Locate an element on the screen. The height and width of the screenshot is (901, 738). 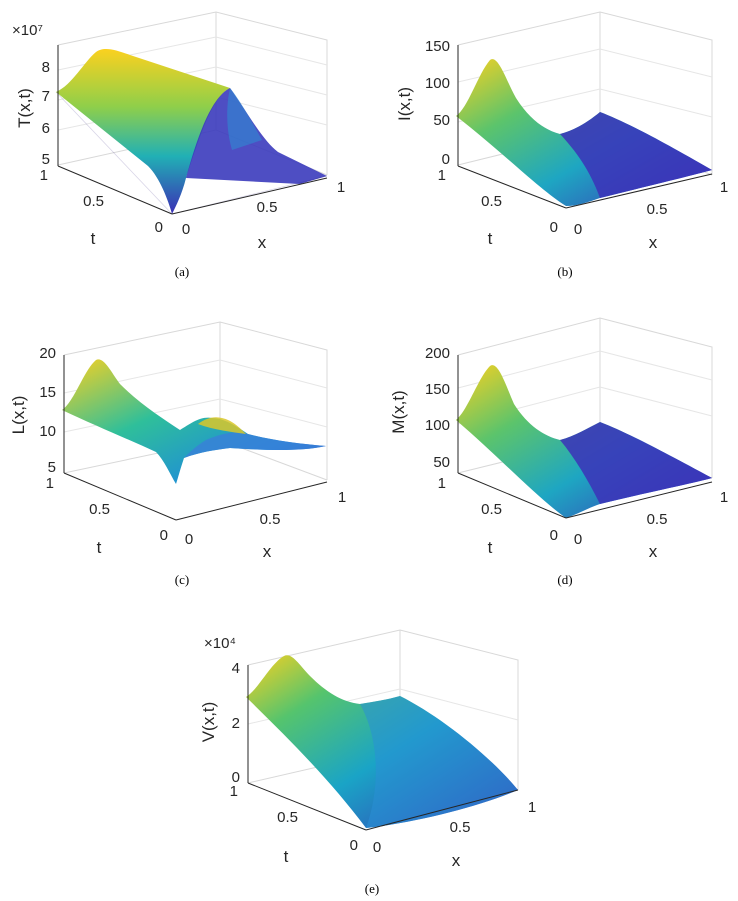
panel-caption: (a) is located at coordinates (182, 271).